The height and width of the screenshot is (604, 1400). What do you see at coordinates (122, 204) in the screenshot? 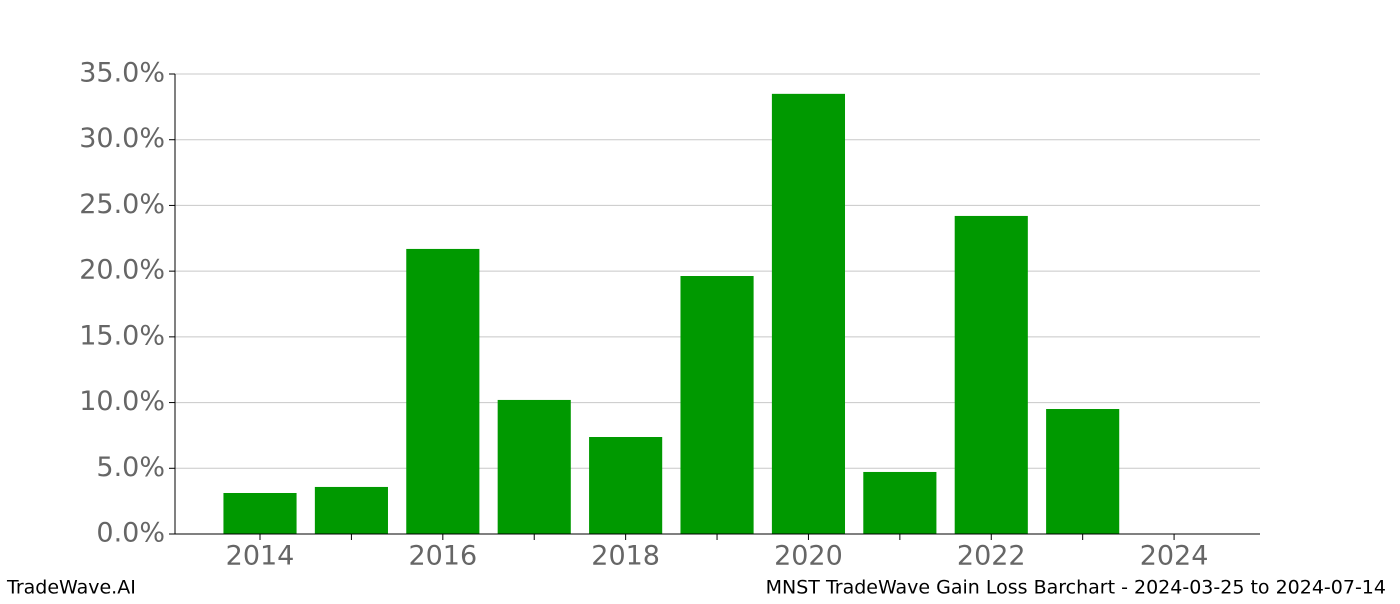
I see `y-tick-label: 25.0%` at bounding box center [122, 204].